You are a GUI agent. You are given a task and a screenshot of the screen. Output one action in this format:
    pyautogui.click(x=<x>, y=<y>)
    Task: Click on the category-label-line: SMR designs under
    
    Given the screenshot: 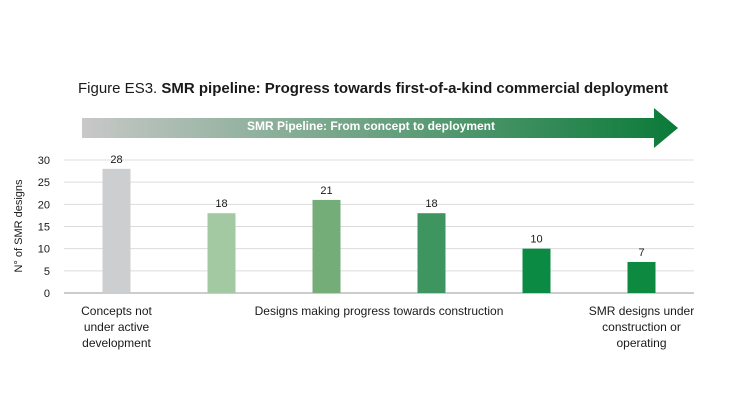 What is the action you would take?
    pyautogui.click(x=641, y=311)
    